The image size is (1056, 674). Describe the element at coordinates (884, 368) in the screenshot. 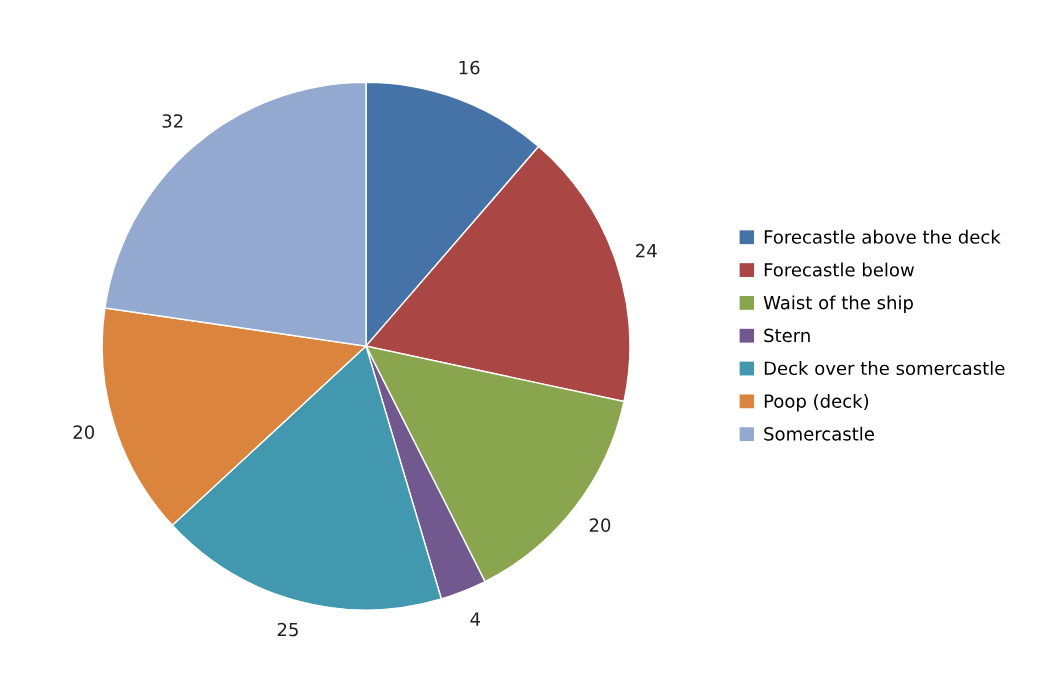

I see `legend-label: Deck over the somercastle` at that location.